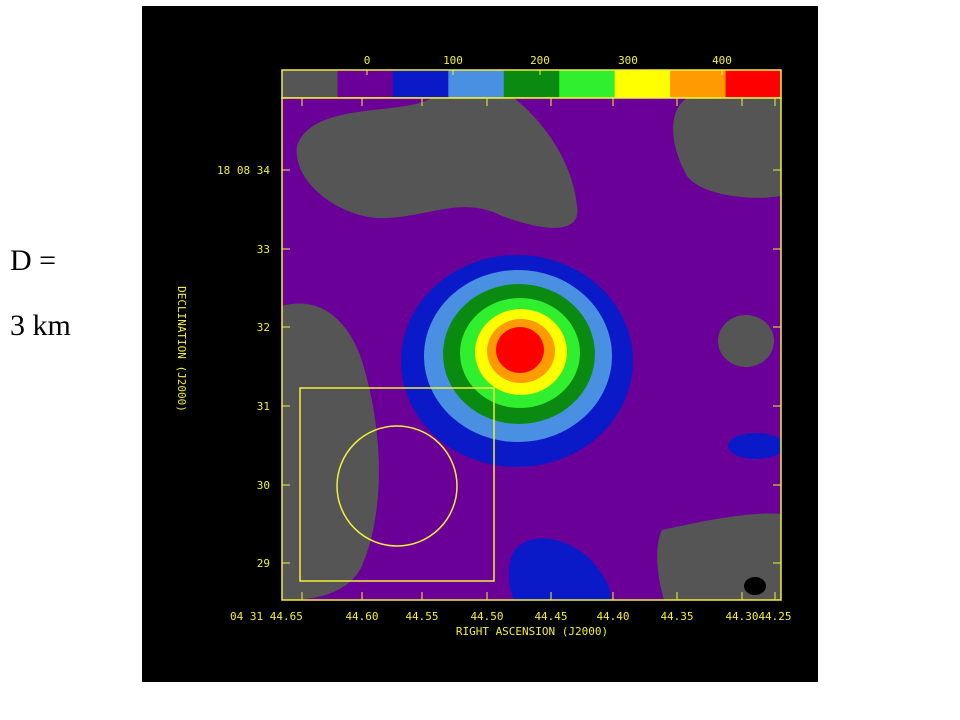 Image resolution: width=960 pixels, height=720 pixels. I want to click on y-tick-label: 29, so click(263, 563).